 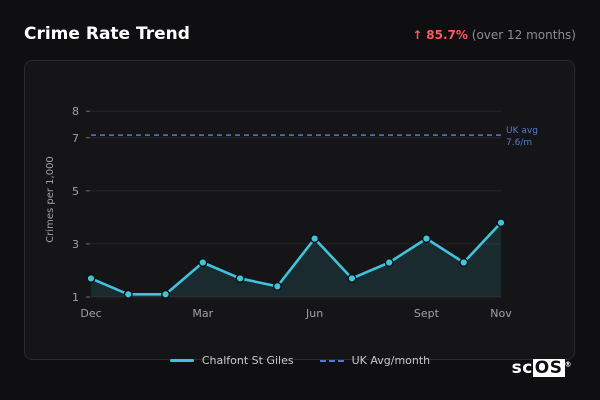 I want to click on legend-label-area: Chalfont St Giles, so click(x=247, y=360).